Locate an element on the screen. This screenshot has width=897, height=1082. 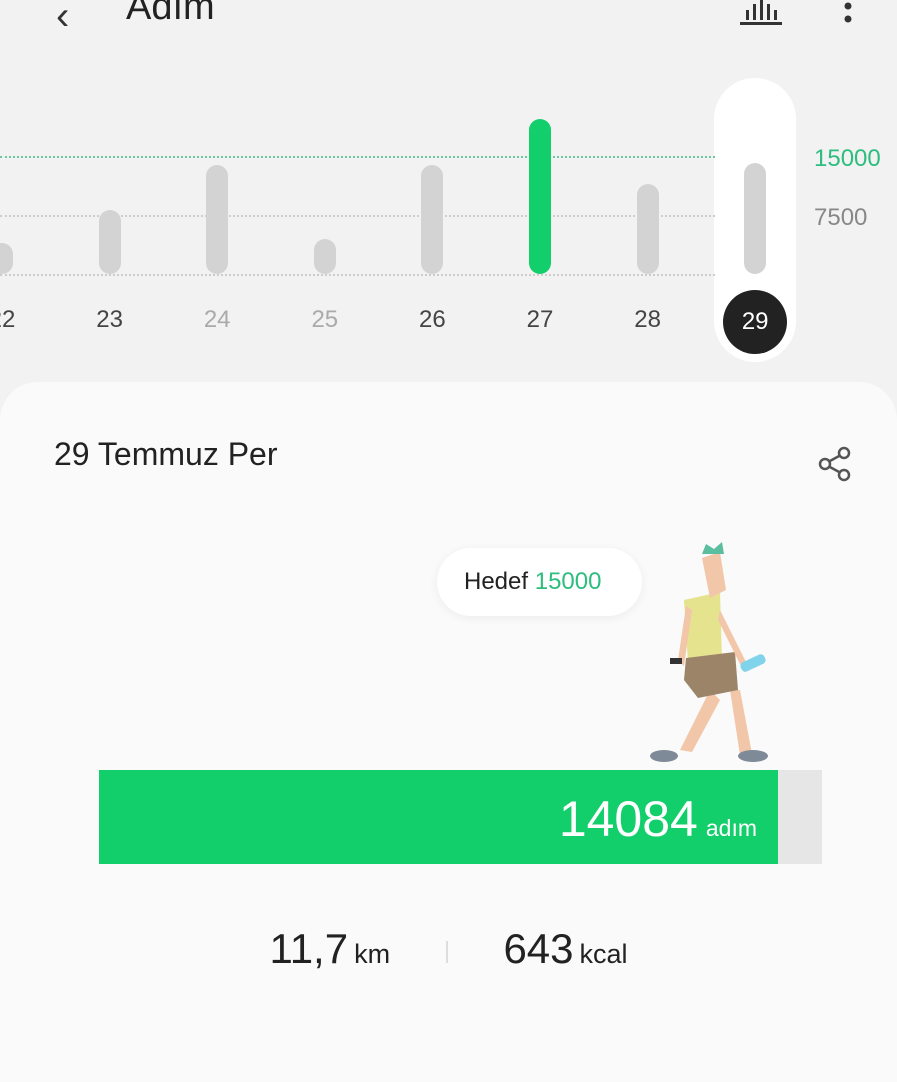
back-icon: ‹ is located at coordinates (63, 19).